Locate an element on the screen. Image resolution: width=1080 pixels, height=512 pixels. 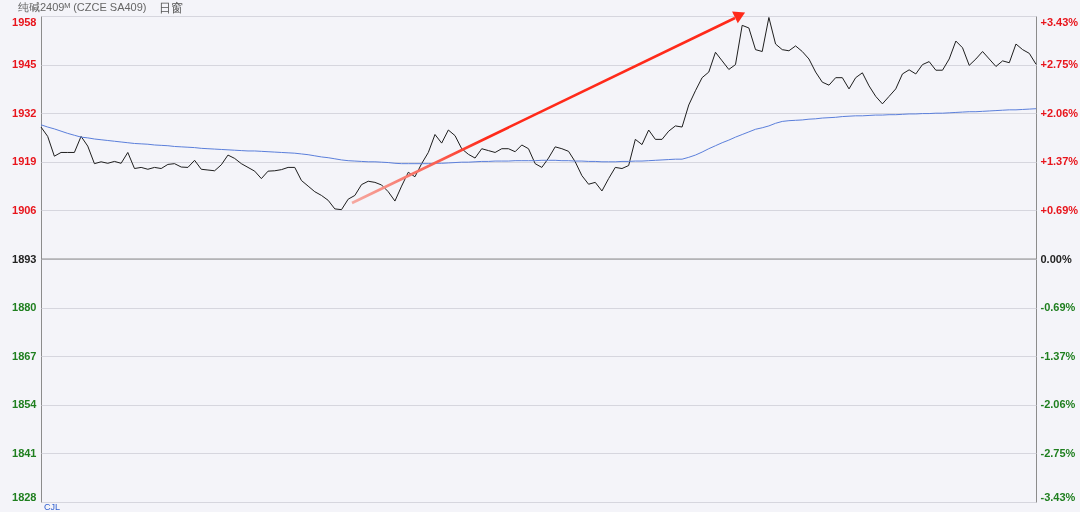
y-tick-label: 1867 is located at coordinates (24, 355).